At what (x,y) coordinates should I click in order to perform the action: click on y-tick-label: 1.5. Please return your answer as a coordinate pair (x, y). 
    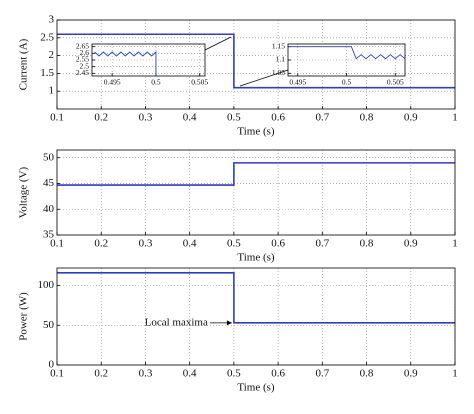
    Looking at the image, I should click on (47, 73).